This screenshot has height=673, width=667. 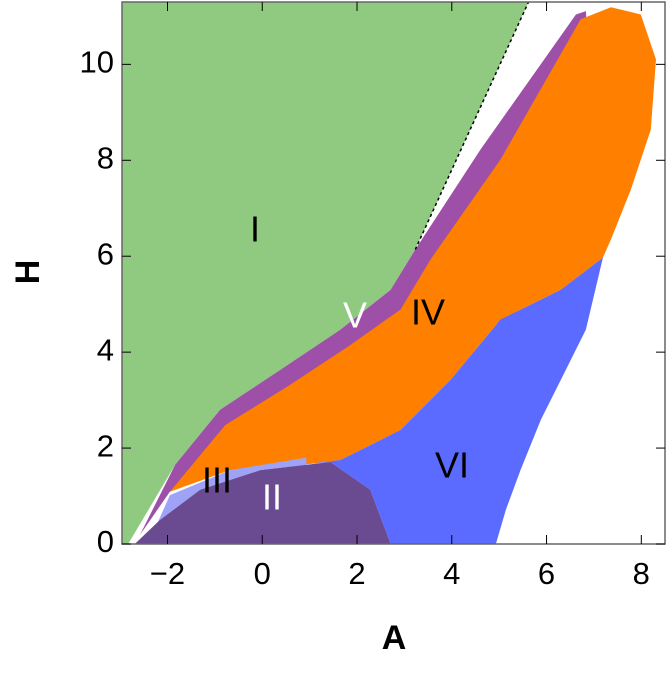 I want to click on x-axis-label: A, so click(x=394, y=638).